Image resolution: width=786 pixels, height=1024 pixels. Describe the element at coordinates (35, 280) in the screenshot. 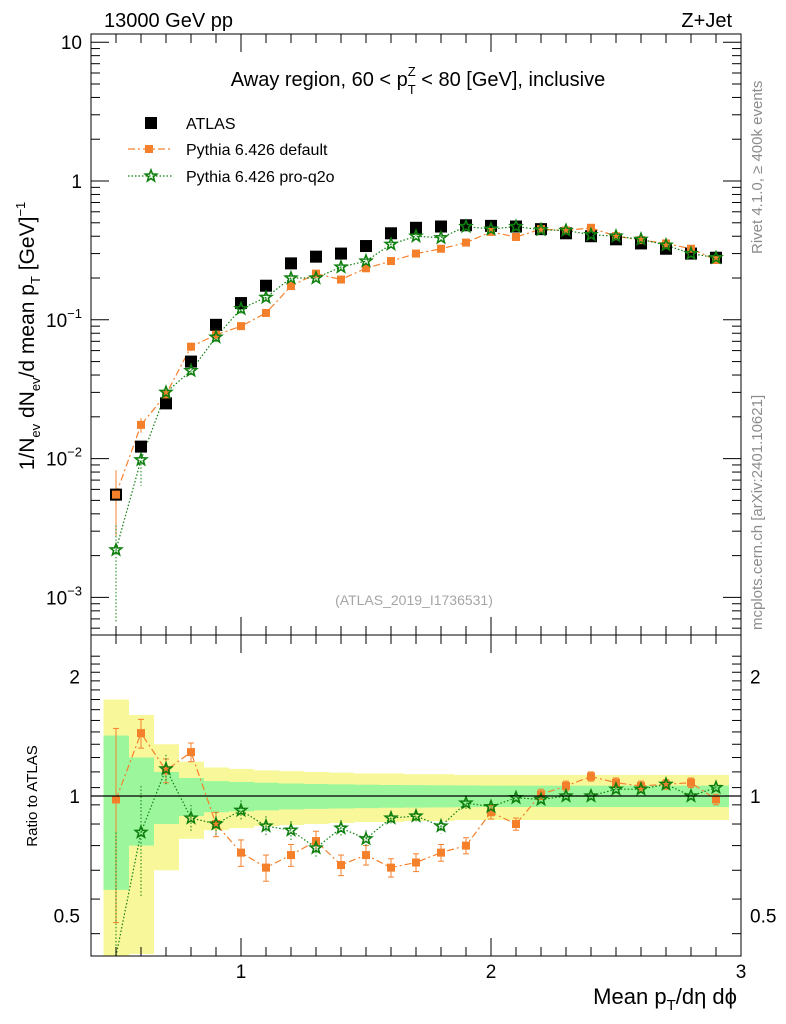

I see `ylabel-sub: T` at that location.